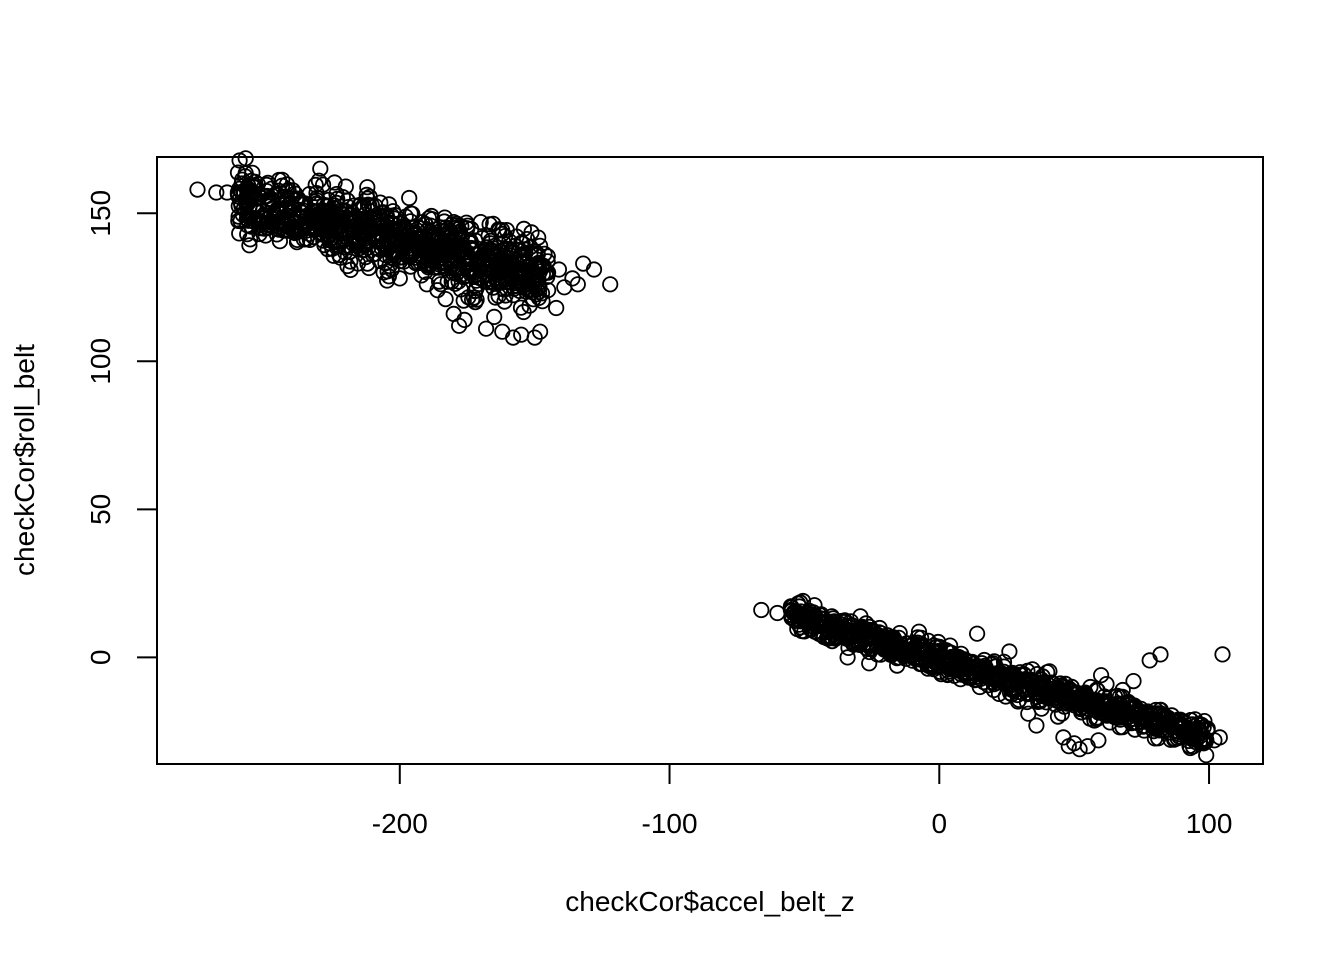 This screenshot has height=960, width=1344. I want to click on y-tick-label: 150, so click(100, 213).